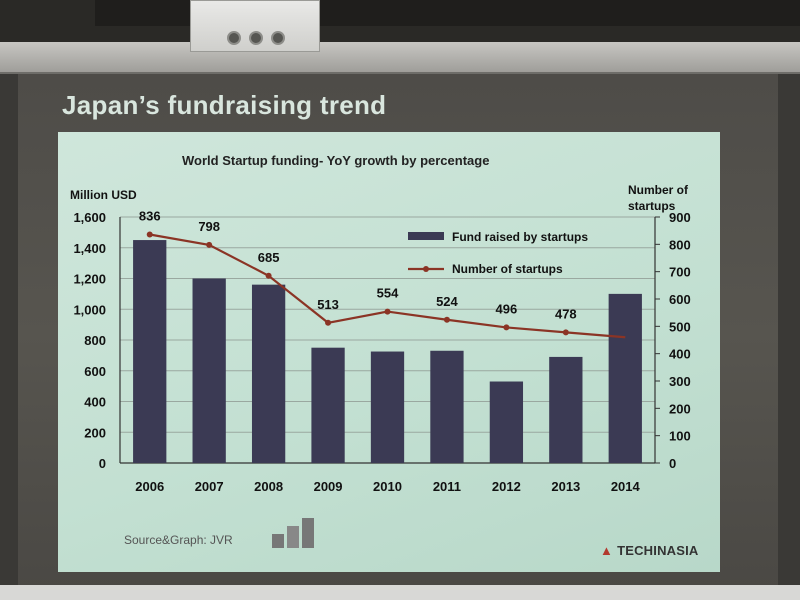 The image size is (800, 600). What do you see at coordinates (506, 486) in the screenshot?
I see `x-tick-label: 2012` at bounding box center [506, 486].